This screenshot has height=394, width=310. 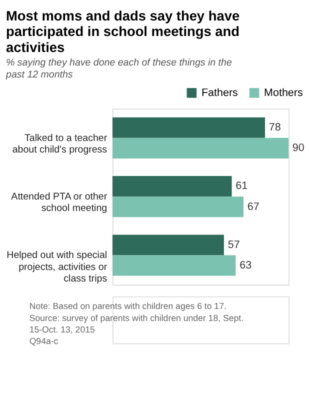 I want to click on data-label: 61, so click(x=242, y=186).